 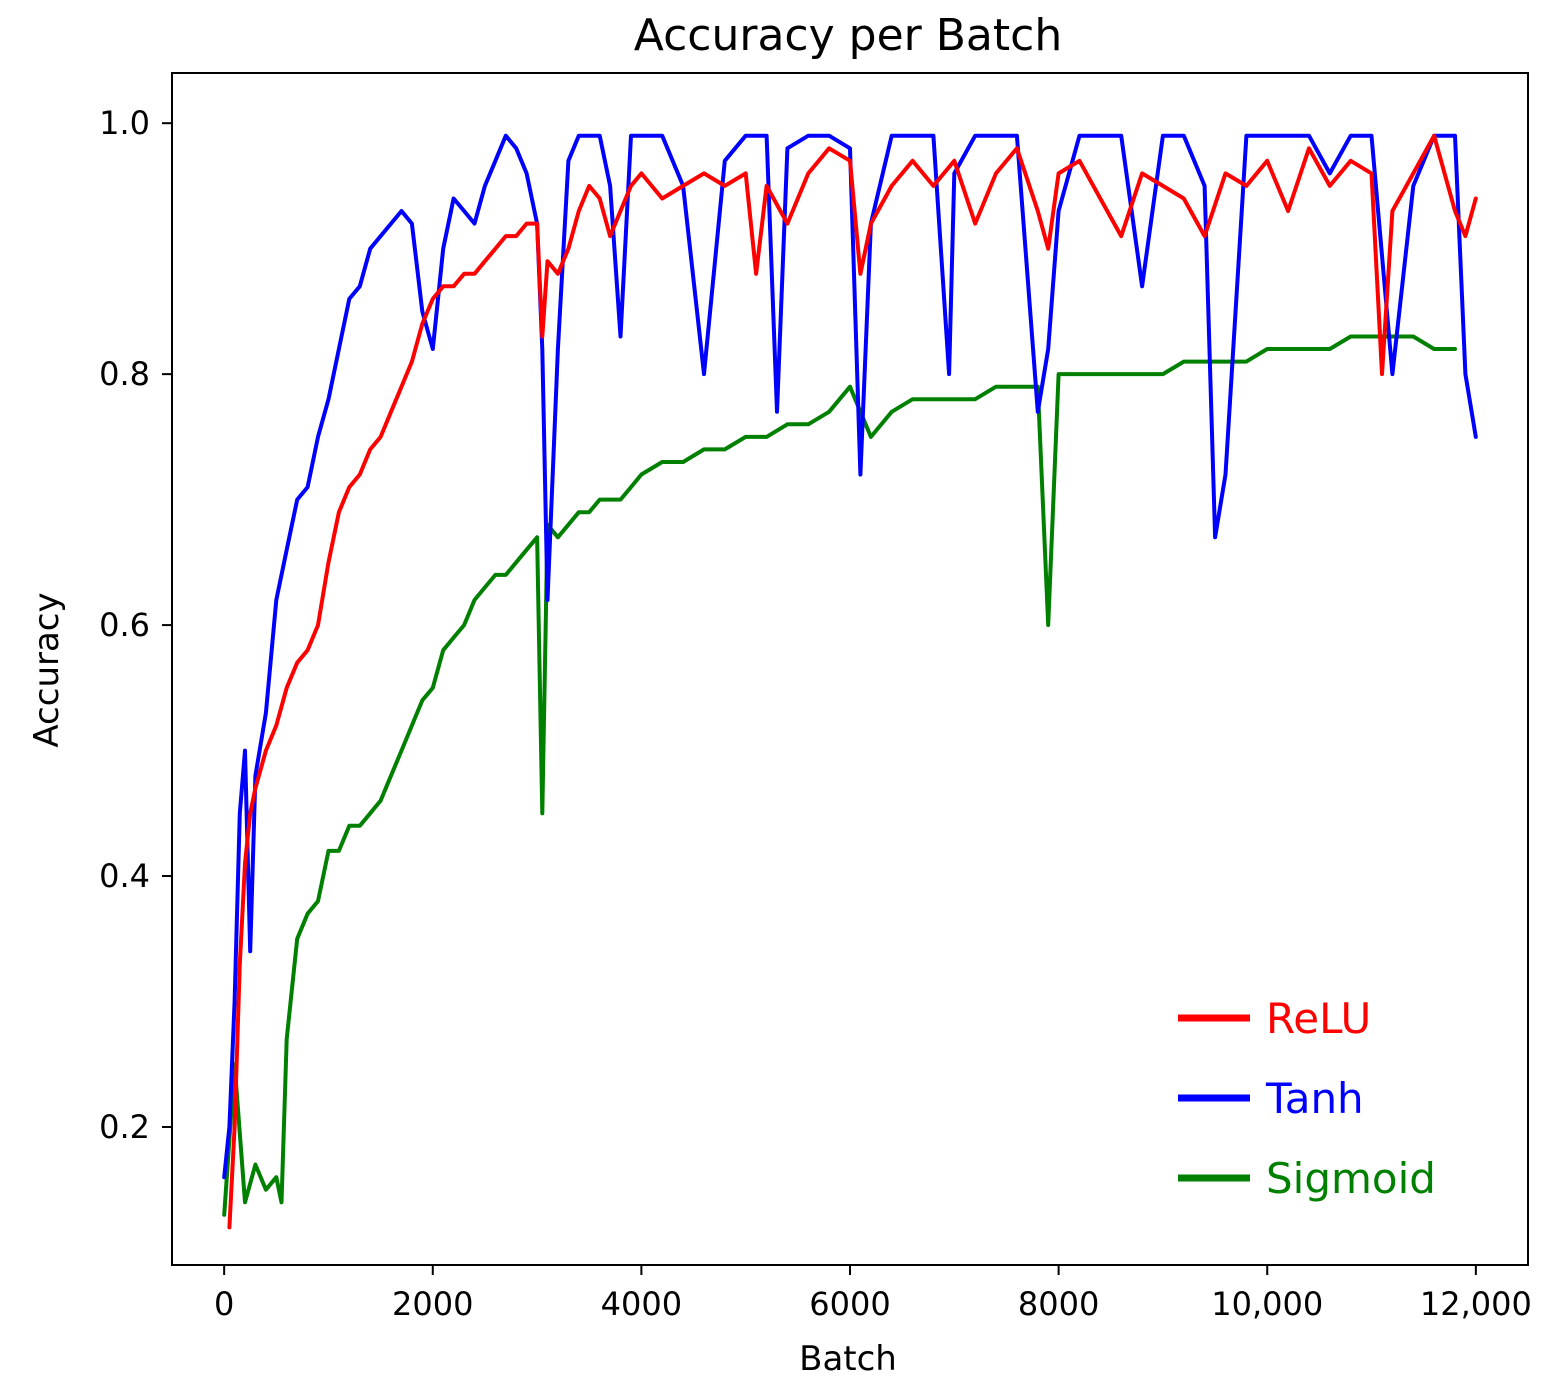 I want to click on y-tick-label: 0.8, so click(x=124, y=374).